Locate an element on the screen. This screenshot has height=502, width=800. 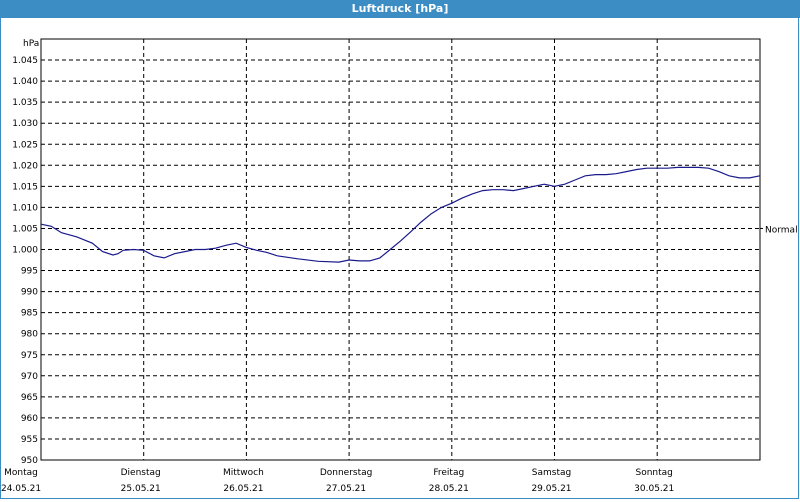
x-tick-date: 29.05.21 is located at coordinates (551, 489).